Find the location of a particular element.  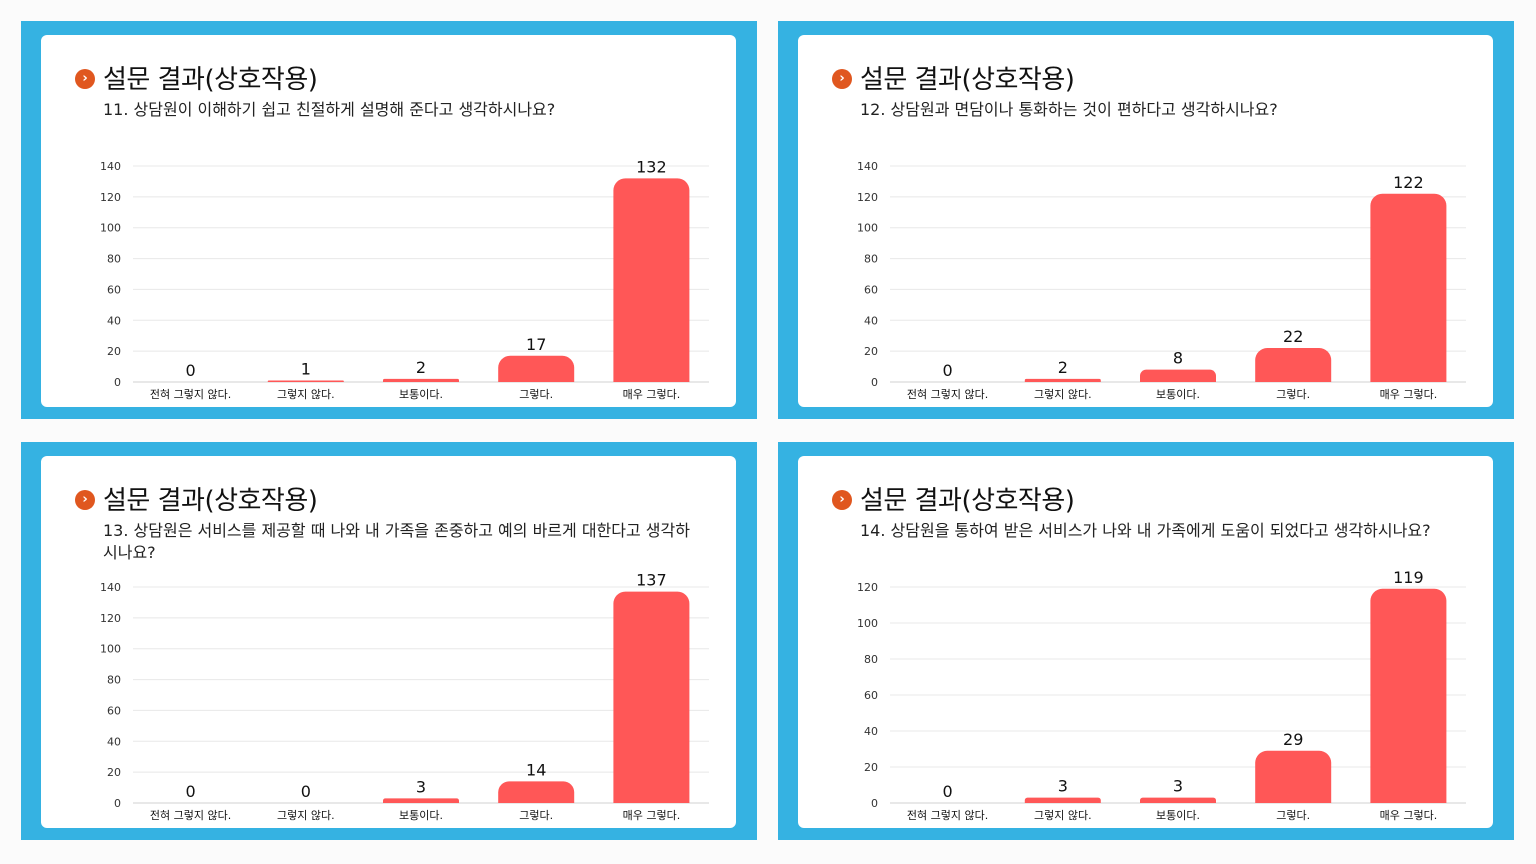

data-label: 2 is located at coordinates (421, 367).